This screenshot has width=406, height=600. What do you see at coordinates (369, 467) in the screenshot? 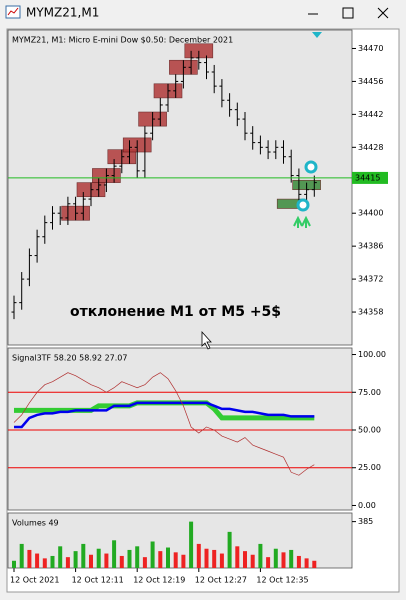
I see `y-tick-label: 25.00` at bounding box center [369, 467].